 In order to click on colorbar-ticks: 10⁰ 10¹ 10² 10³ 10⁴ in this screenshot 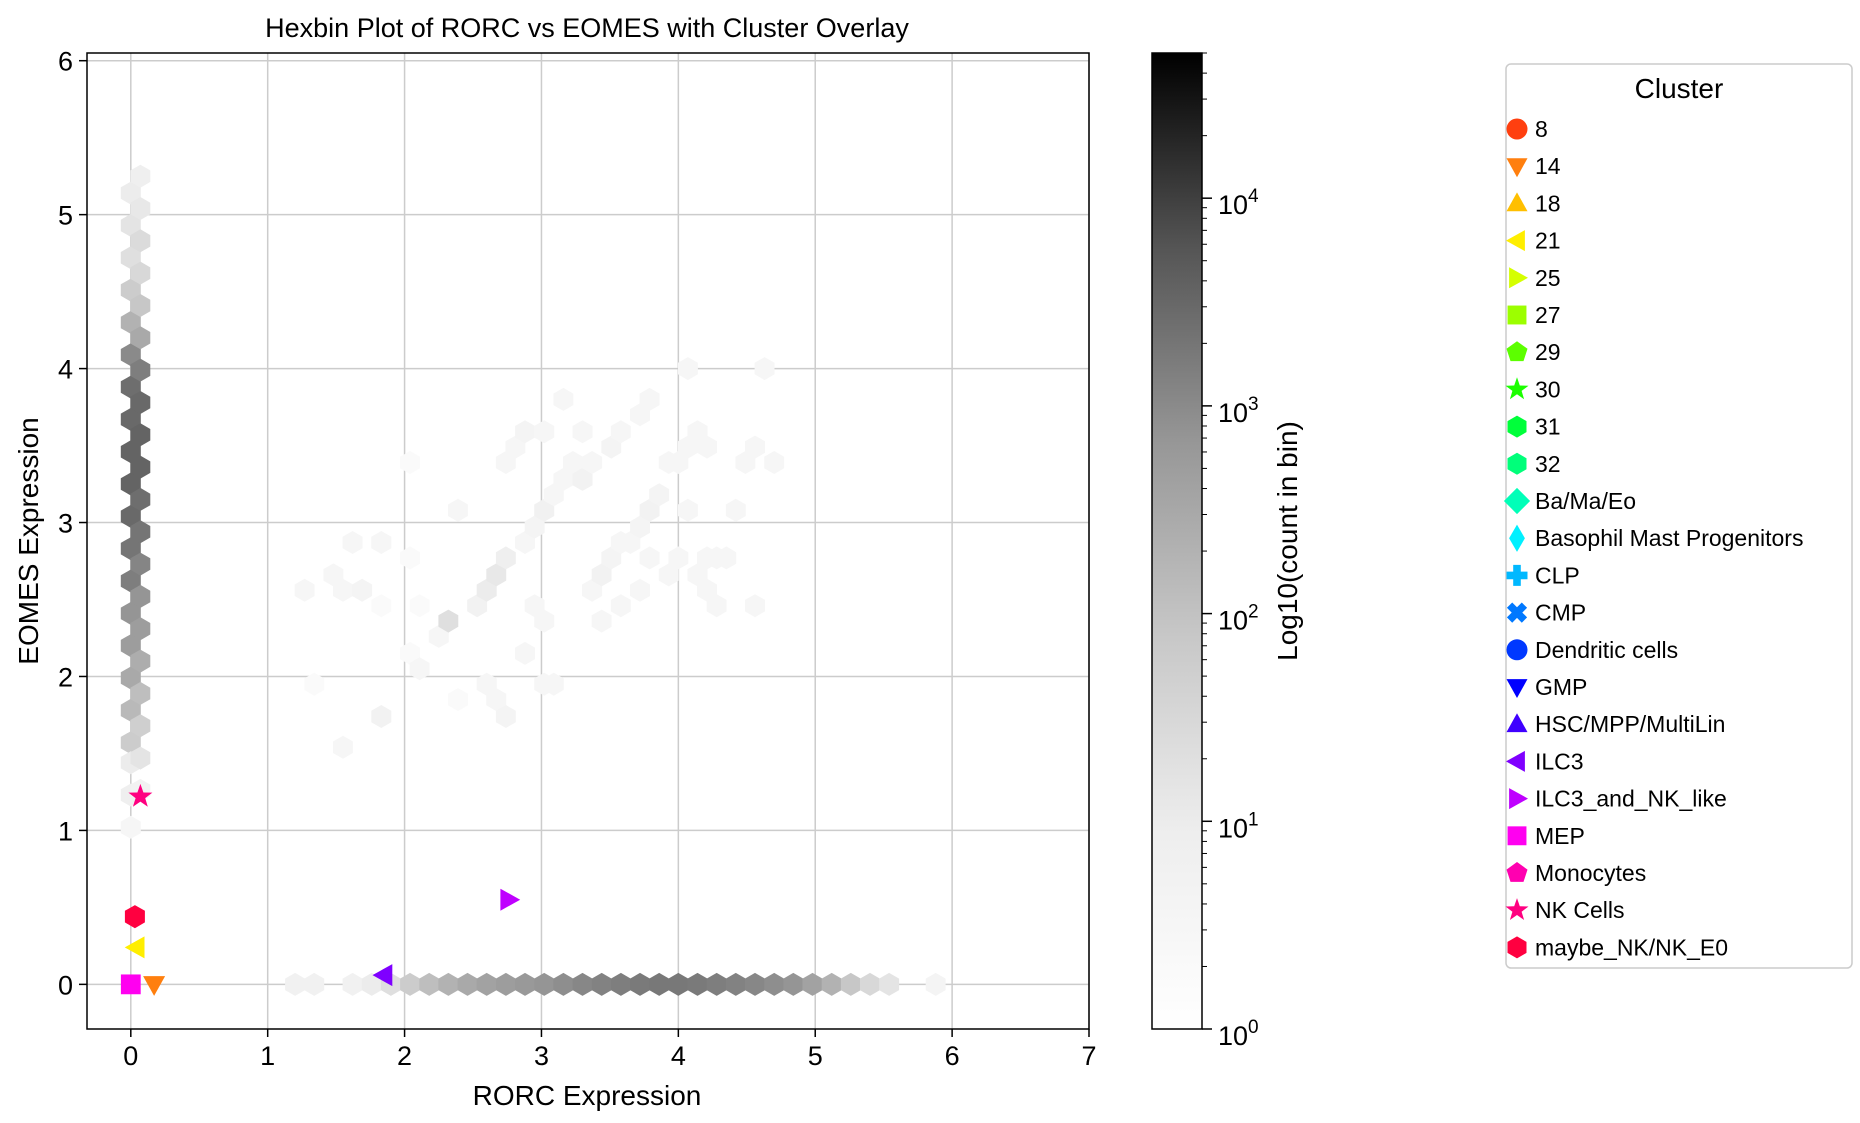, I will do `click(1230, 551)`.